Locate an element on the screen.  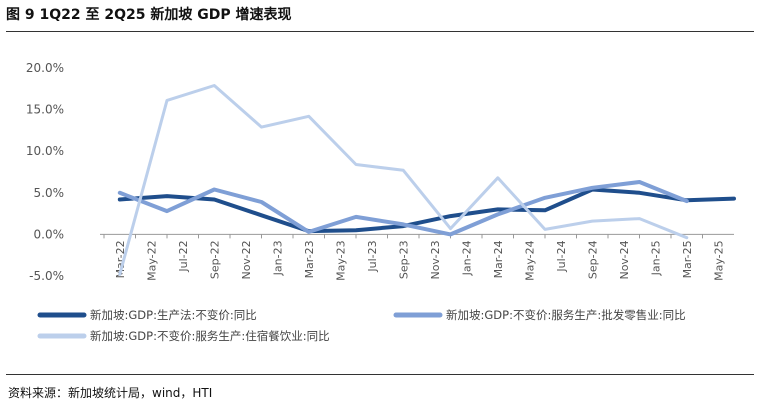
chart-title: 图 9 1Q22 至 2Q25 新加坡 GDP 增速表现 is located at coordinates (149, 15).